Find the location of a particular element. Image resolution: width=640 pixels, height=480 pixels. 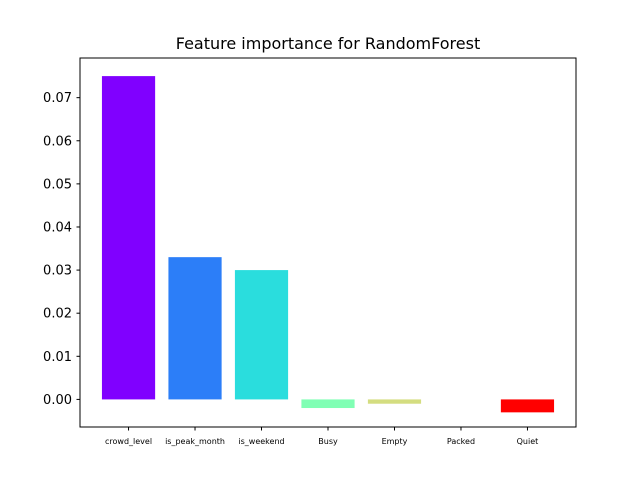

bar-crowd-level is located at coordinates (128, 238).